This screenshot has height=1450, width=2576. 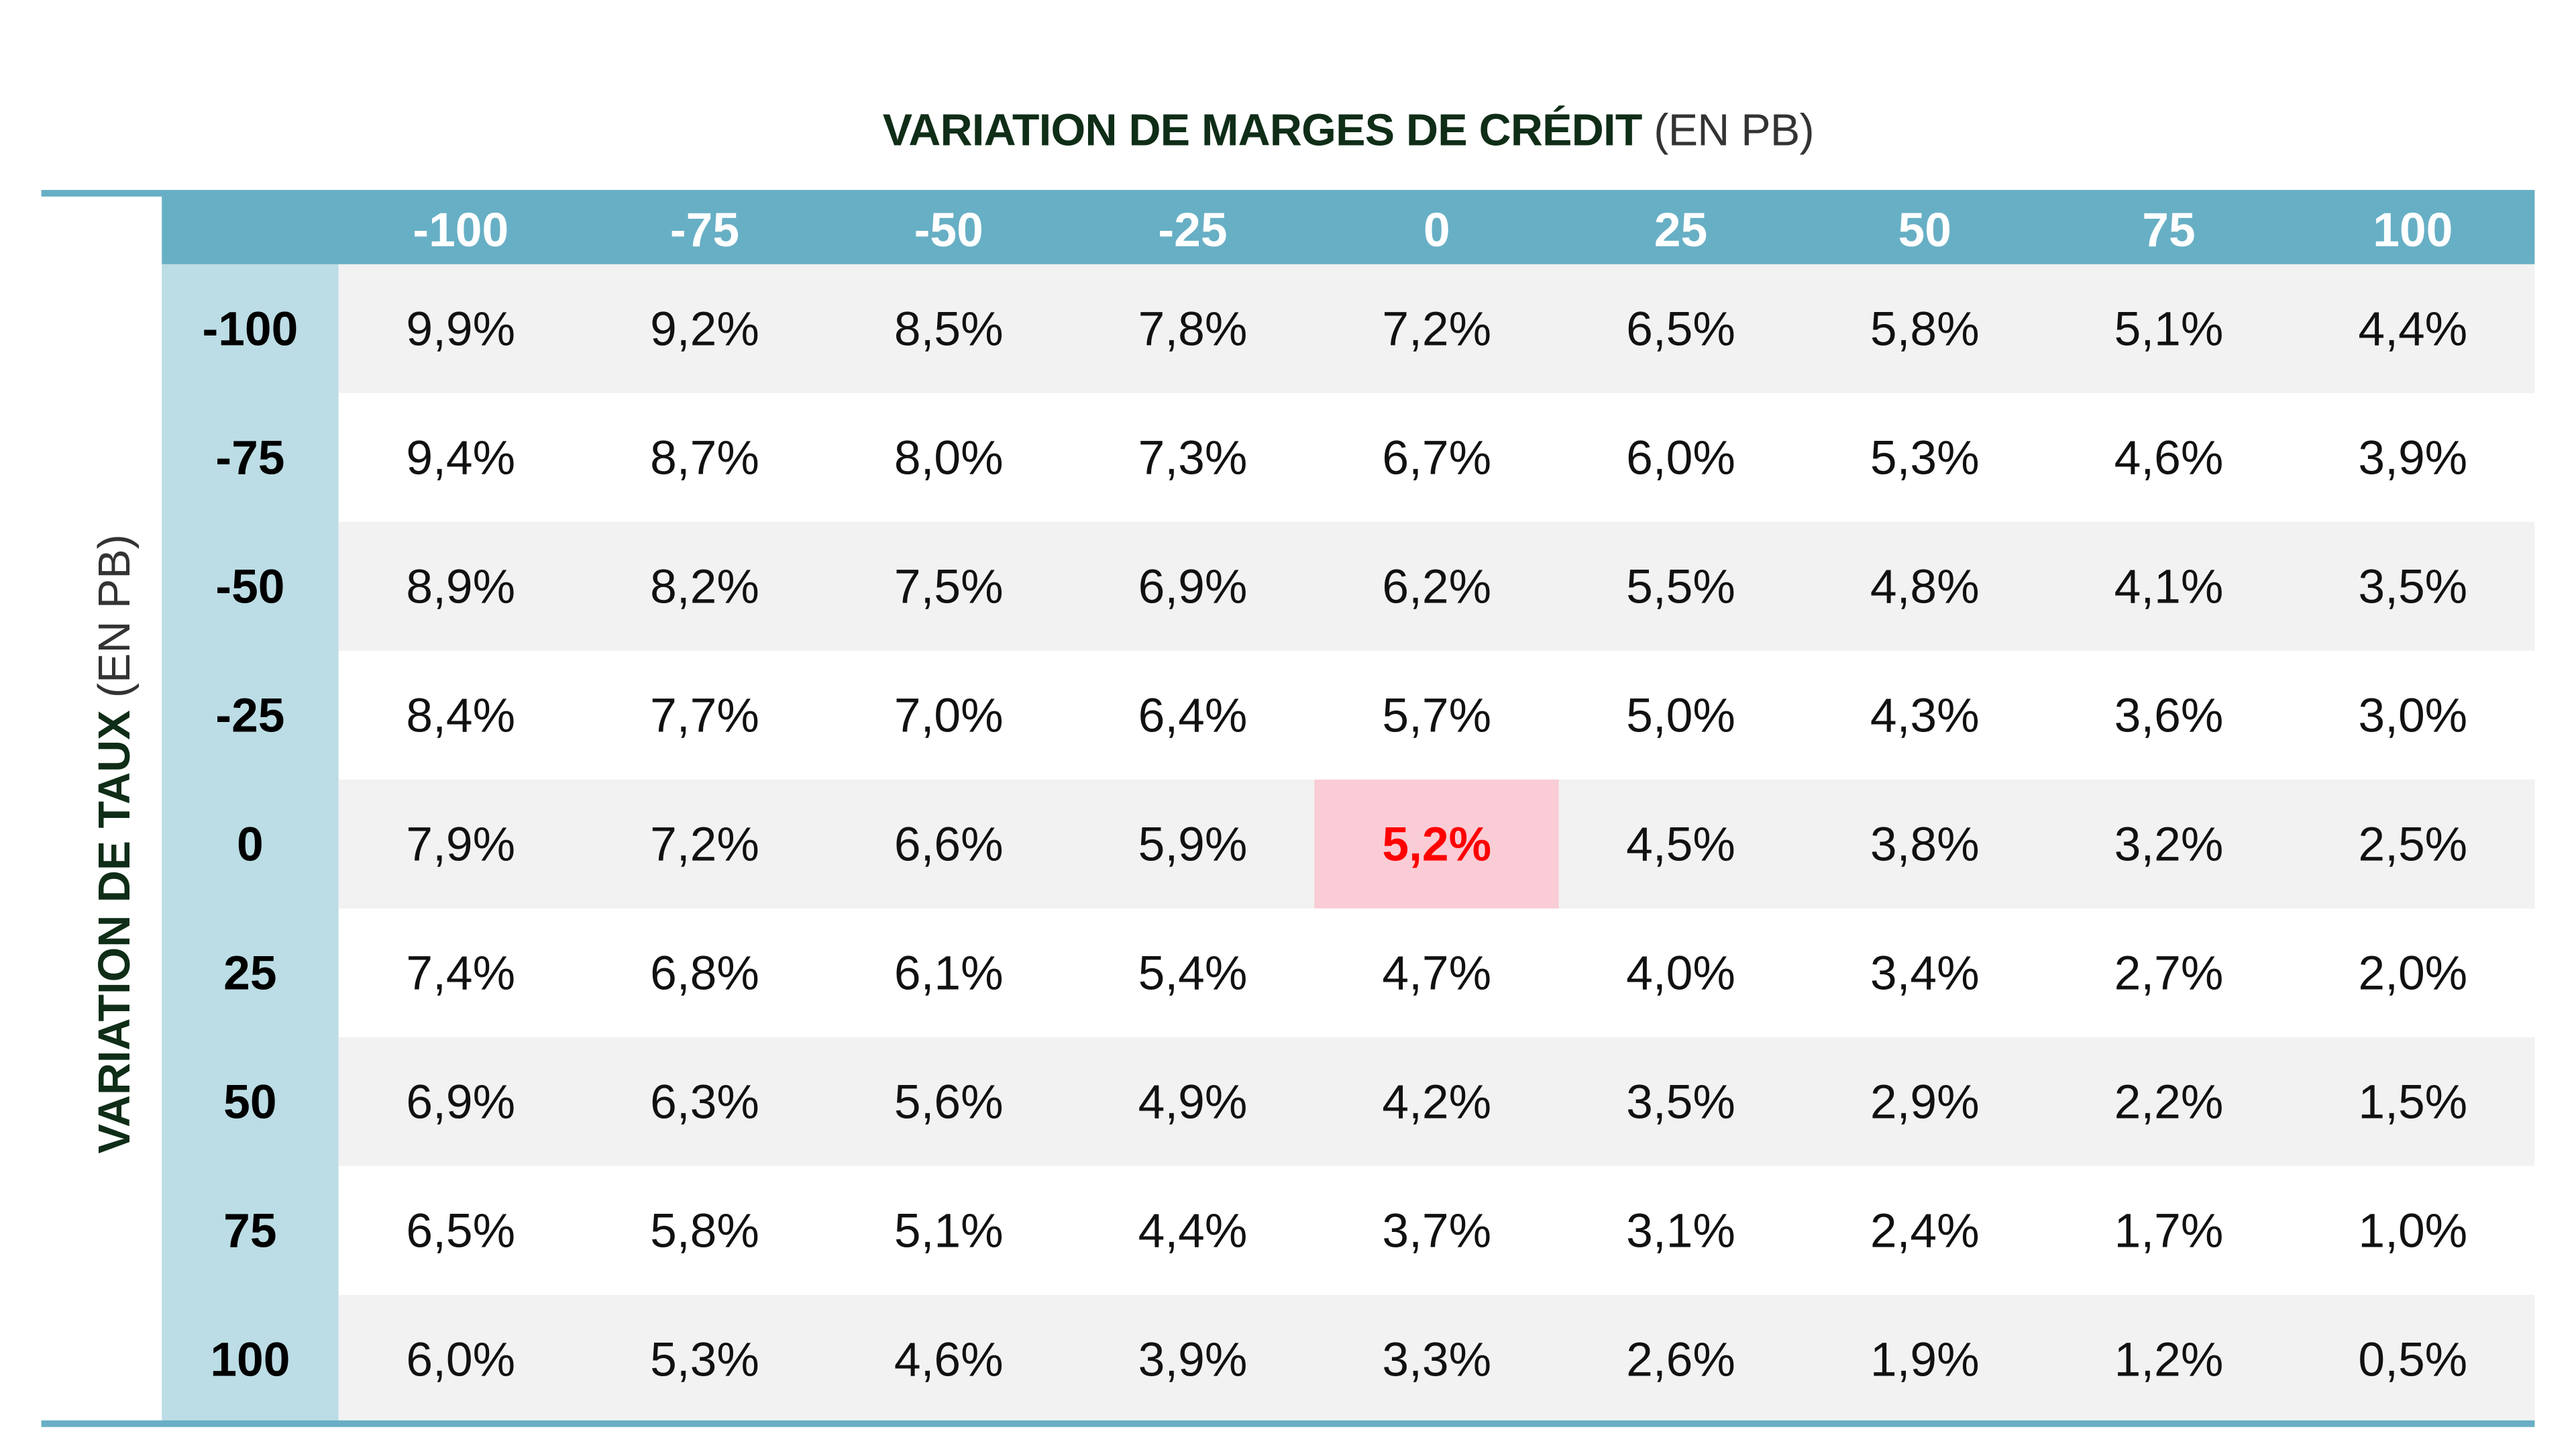 I want to click on table-cell: 2,2%, so click(x=2169, y=1103).